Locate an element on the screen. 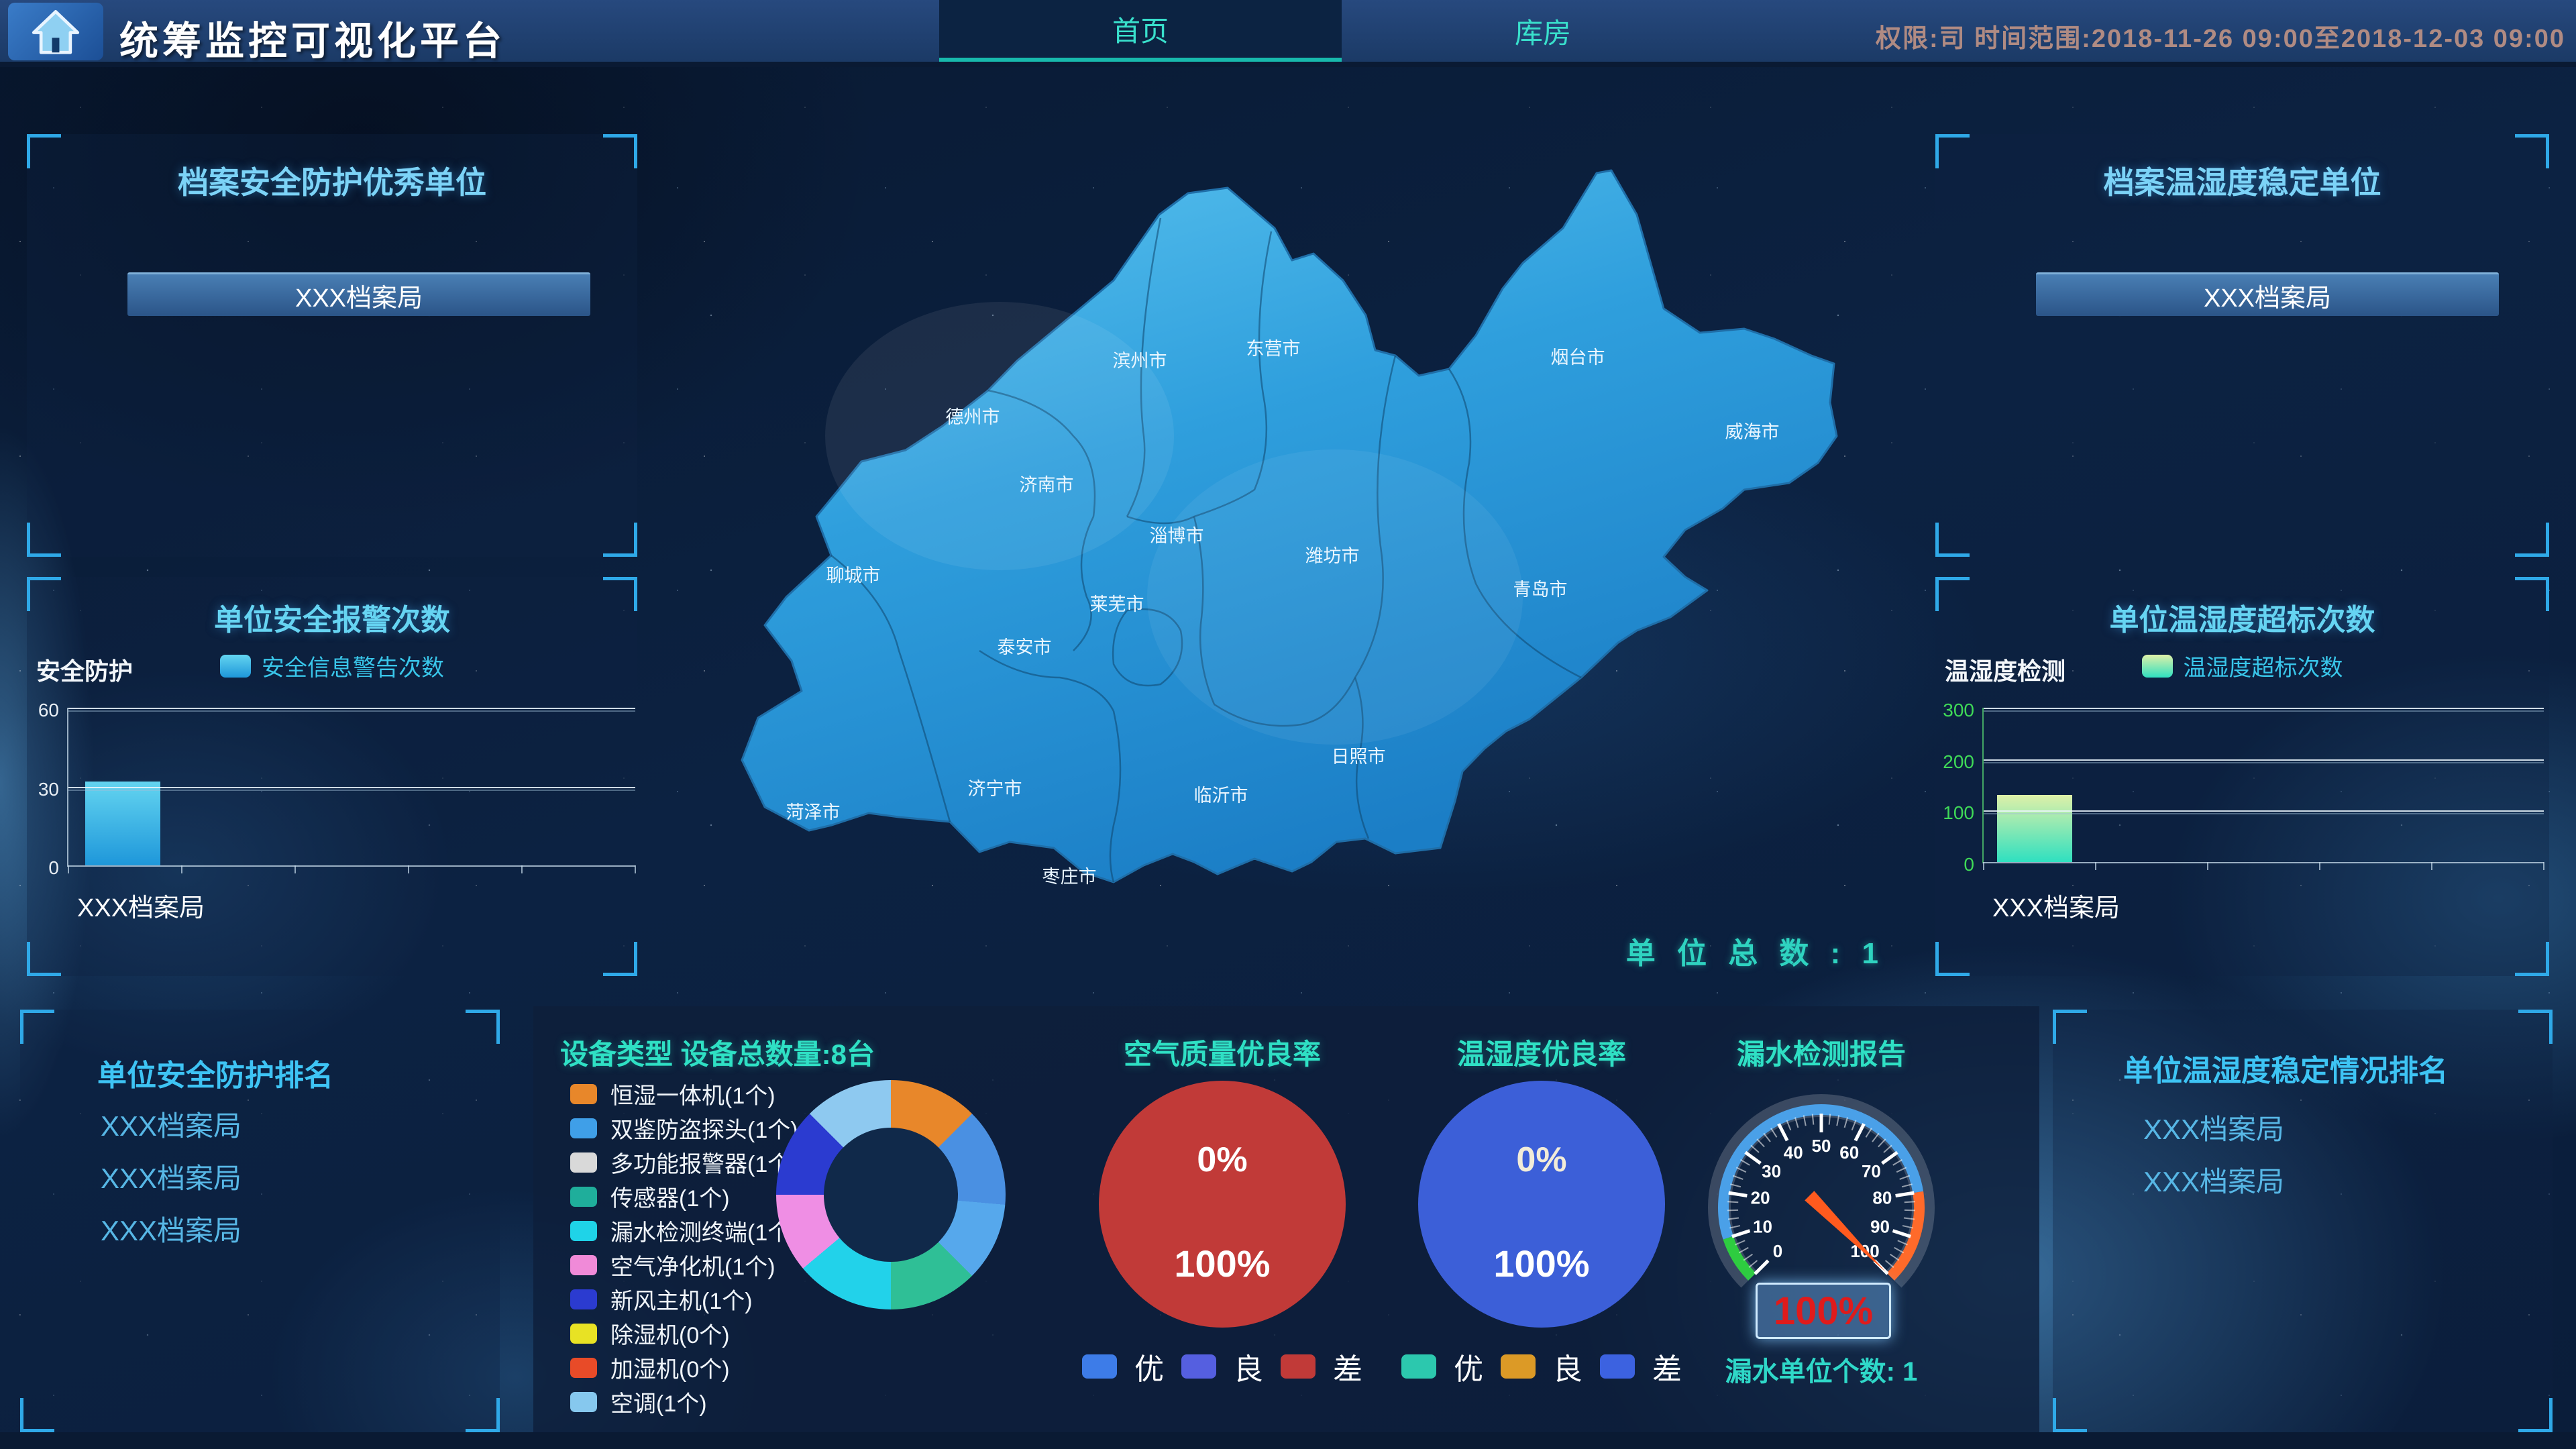  ranking-title: 单位温湿度稳定情况排名 is located at coordinates (2285, 1071).